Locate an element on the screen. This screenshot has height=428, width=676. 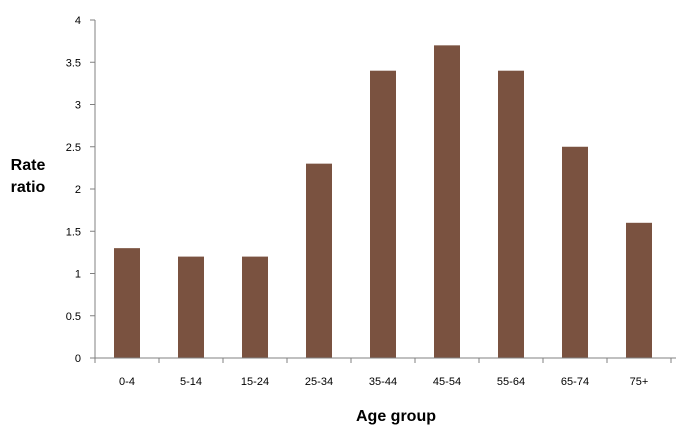
y-axis-tick-labels: 0 0.5 1 1.5 2 2.5 3 3.5 4 is located at coordinates (73, 190).